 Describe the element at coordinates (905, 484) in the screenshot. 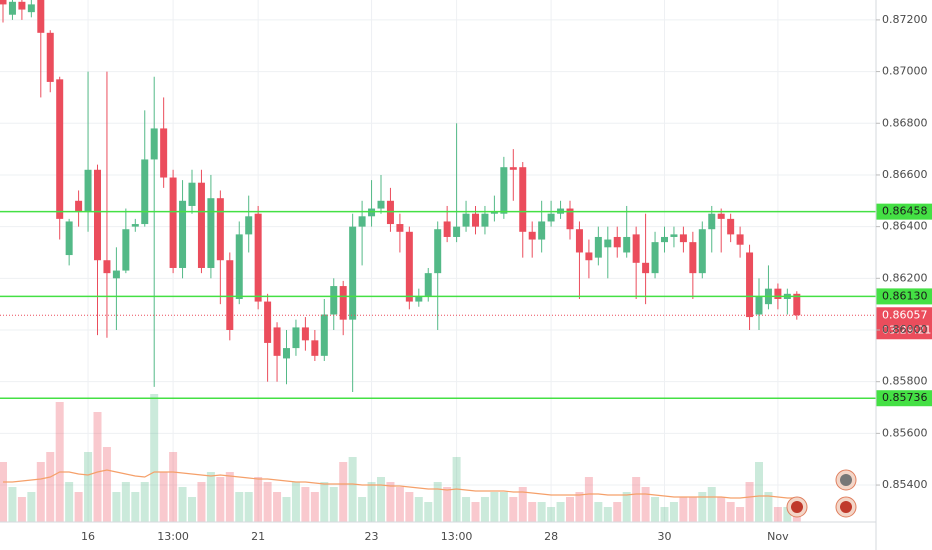

I see `y-tick-label: 0.85400` at that location.